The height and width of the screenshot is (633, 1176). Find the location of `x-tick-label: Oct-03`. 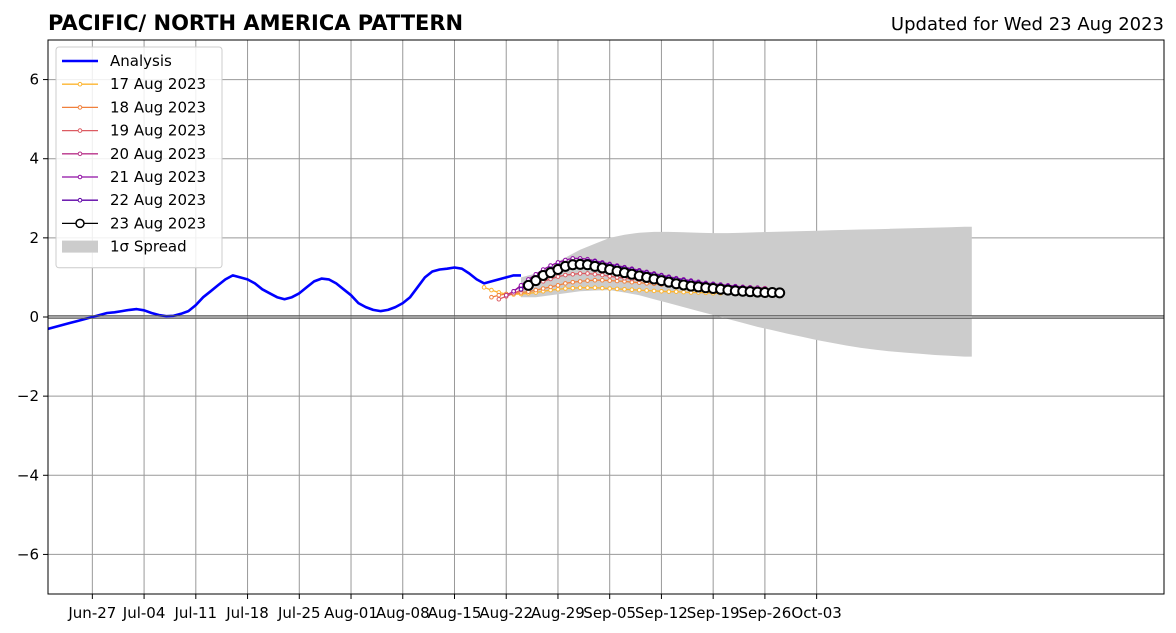

x-tick-label: Oct-03 is located at coordinates (816, 613).